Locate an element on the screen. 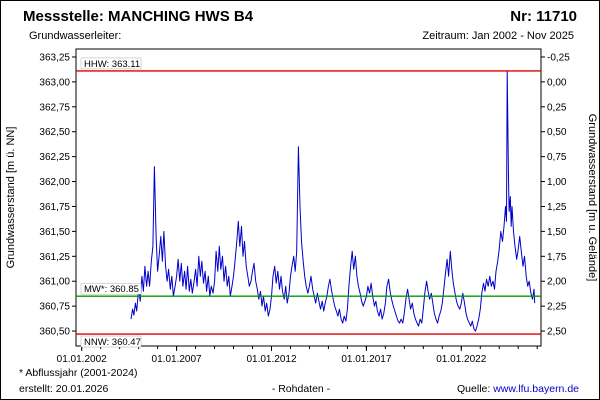 The image size is (600, 400). svg-text: 362,00 is located at coordinates (54, 182).